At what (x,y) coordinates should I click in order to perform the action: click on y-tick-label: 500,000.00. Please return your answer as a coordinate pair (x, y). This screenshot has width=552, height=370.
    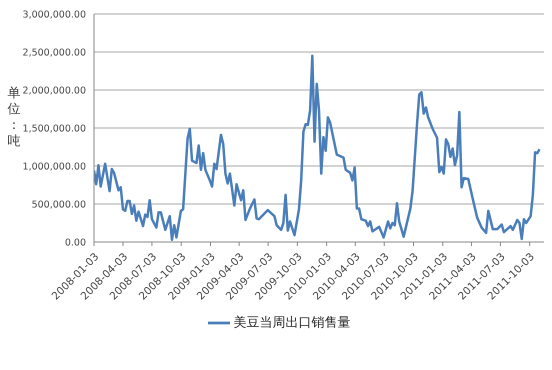
    Looking at the image, I should click on (59, 204).